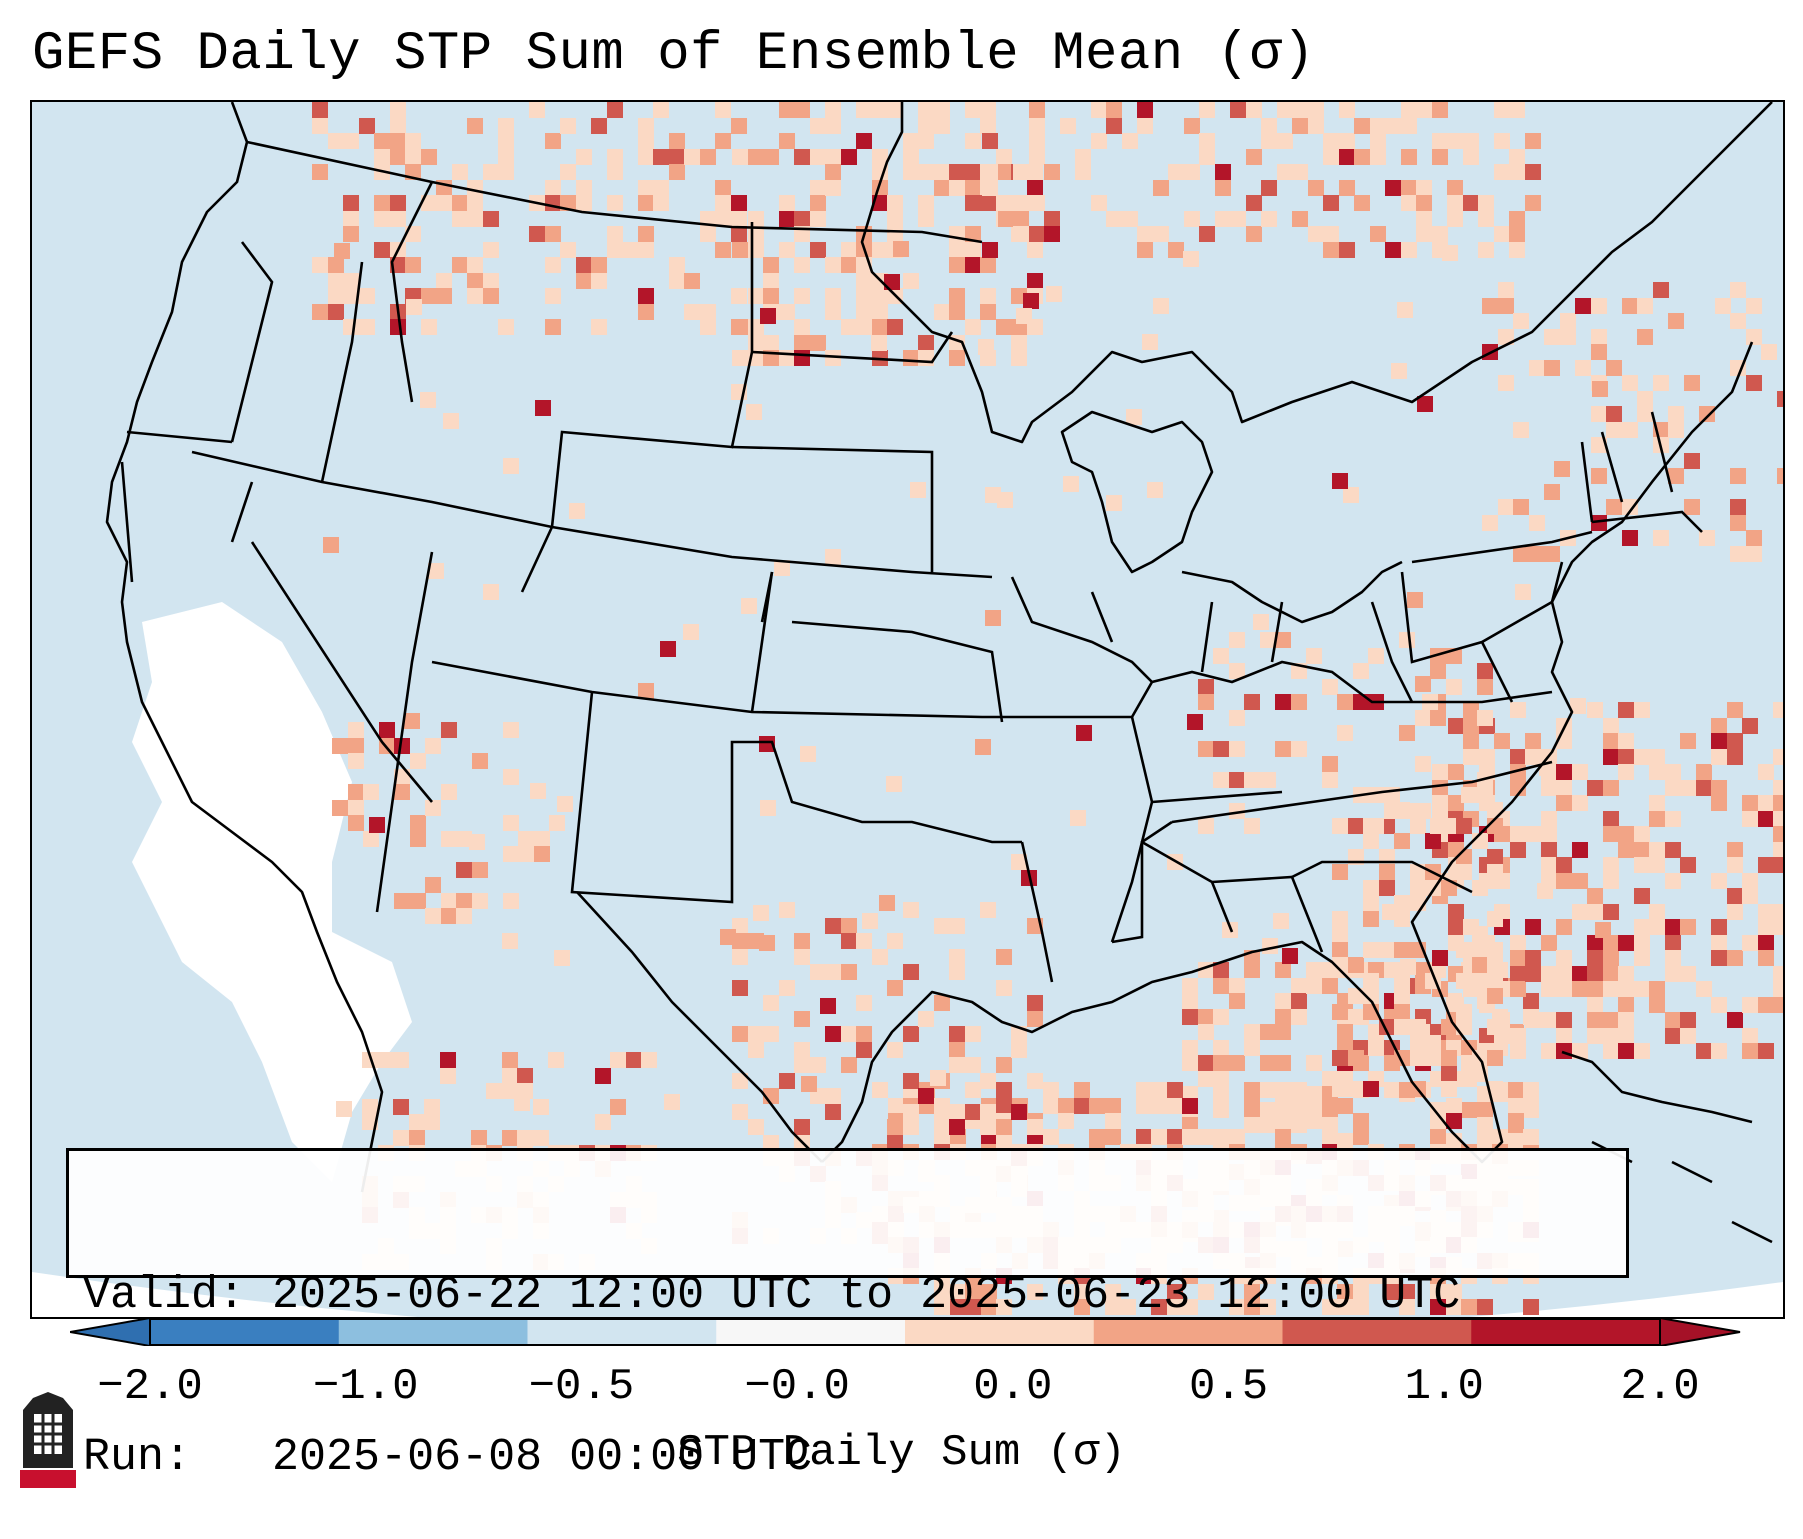 The width and height of the screenshot is (1803, 1539). What do you see at coordinates (272, 892) in the screenshot?
I see `neutral-area-southwest` at bounding box center [272, 892].